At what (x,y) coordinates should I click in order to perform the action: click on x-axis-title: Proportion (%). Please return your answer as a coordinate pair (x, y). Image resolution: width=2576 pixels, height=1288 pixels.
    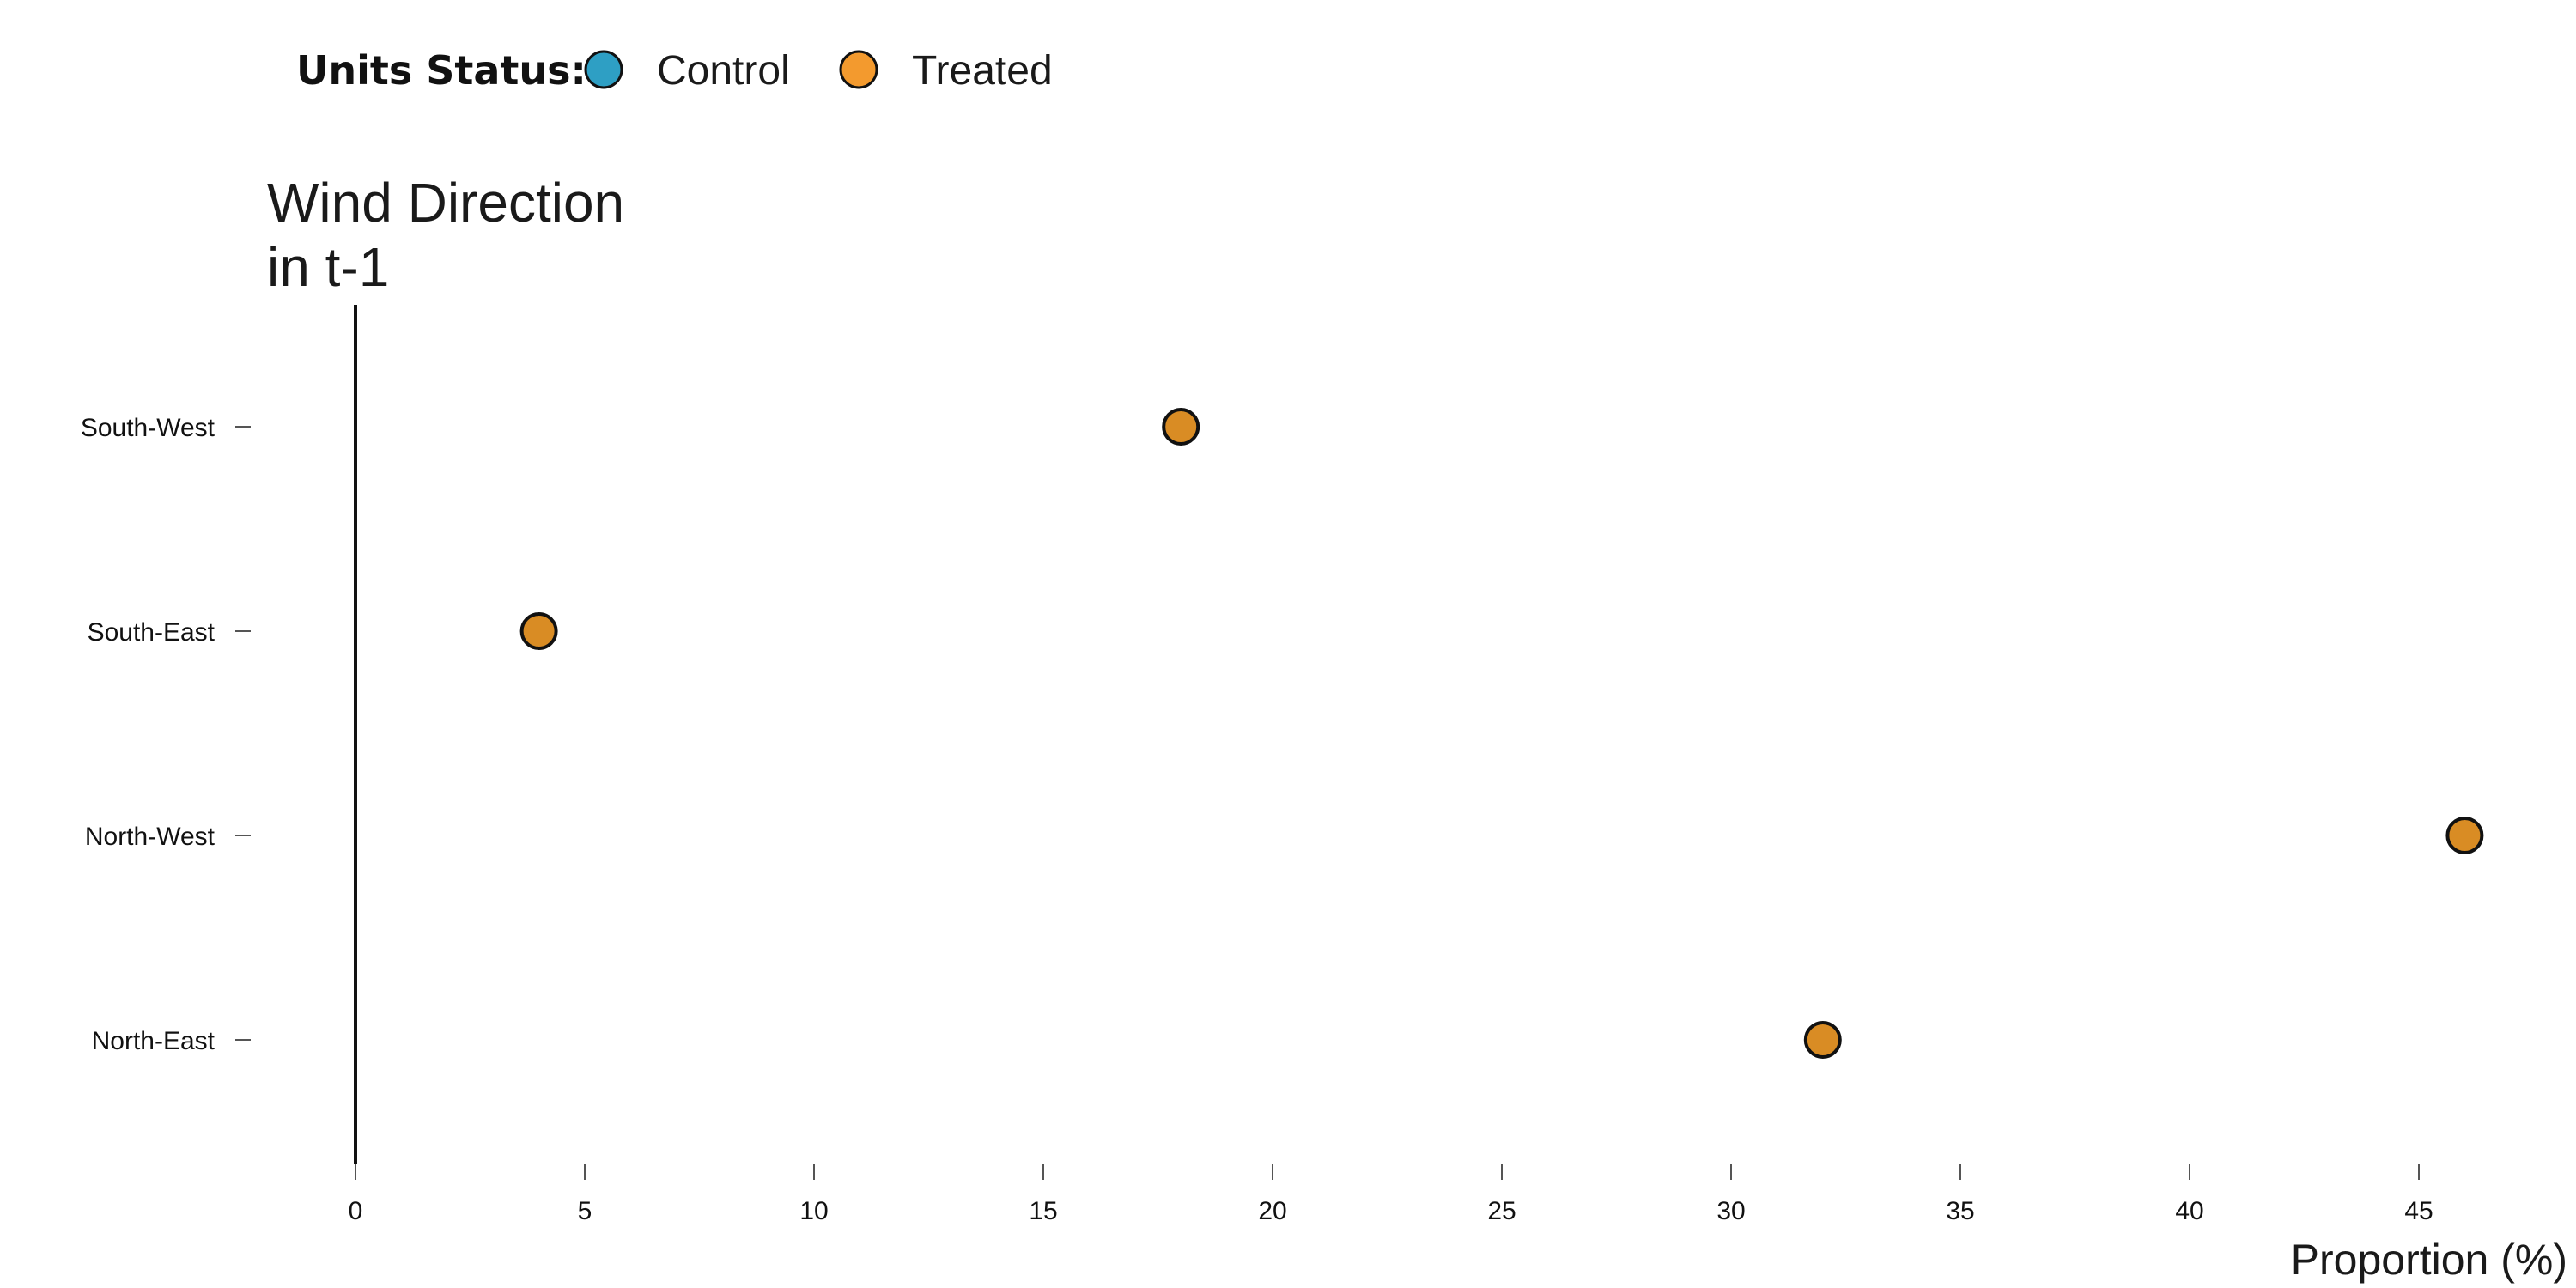
    Looking at the image, I should click on (2429, 1260).